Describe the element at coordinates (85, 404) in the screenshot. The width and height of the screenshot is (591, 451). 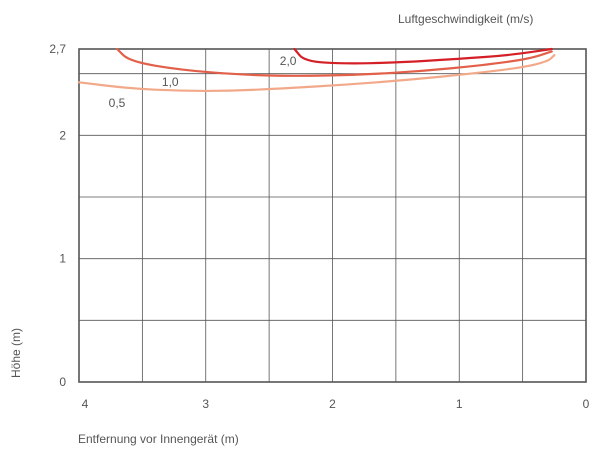
I see `x-tick-label: 4` at that location.